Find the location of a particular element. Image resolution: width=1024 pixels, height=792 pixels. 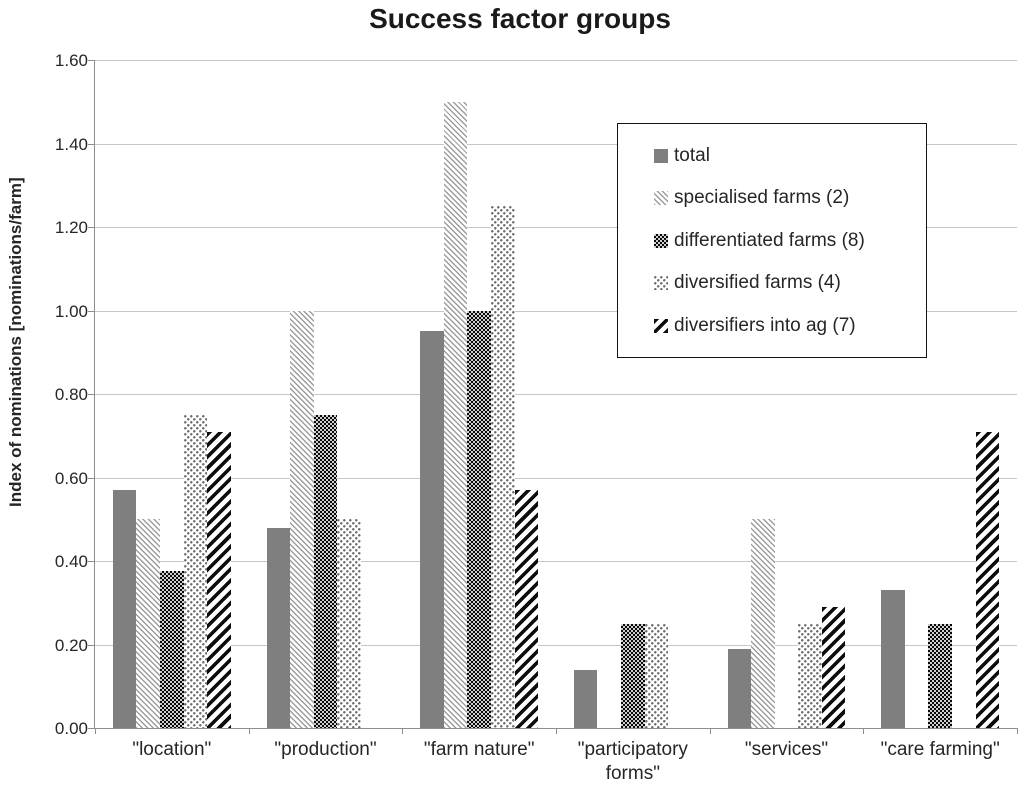

legend-label: diversified farms (4) is located at coordinates (757, 282).